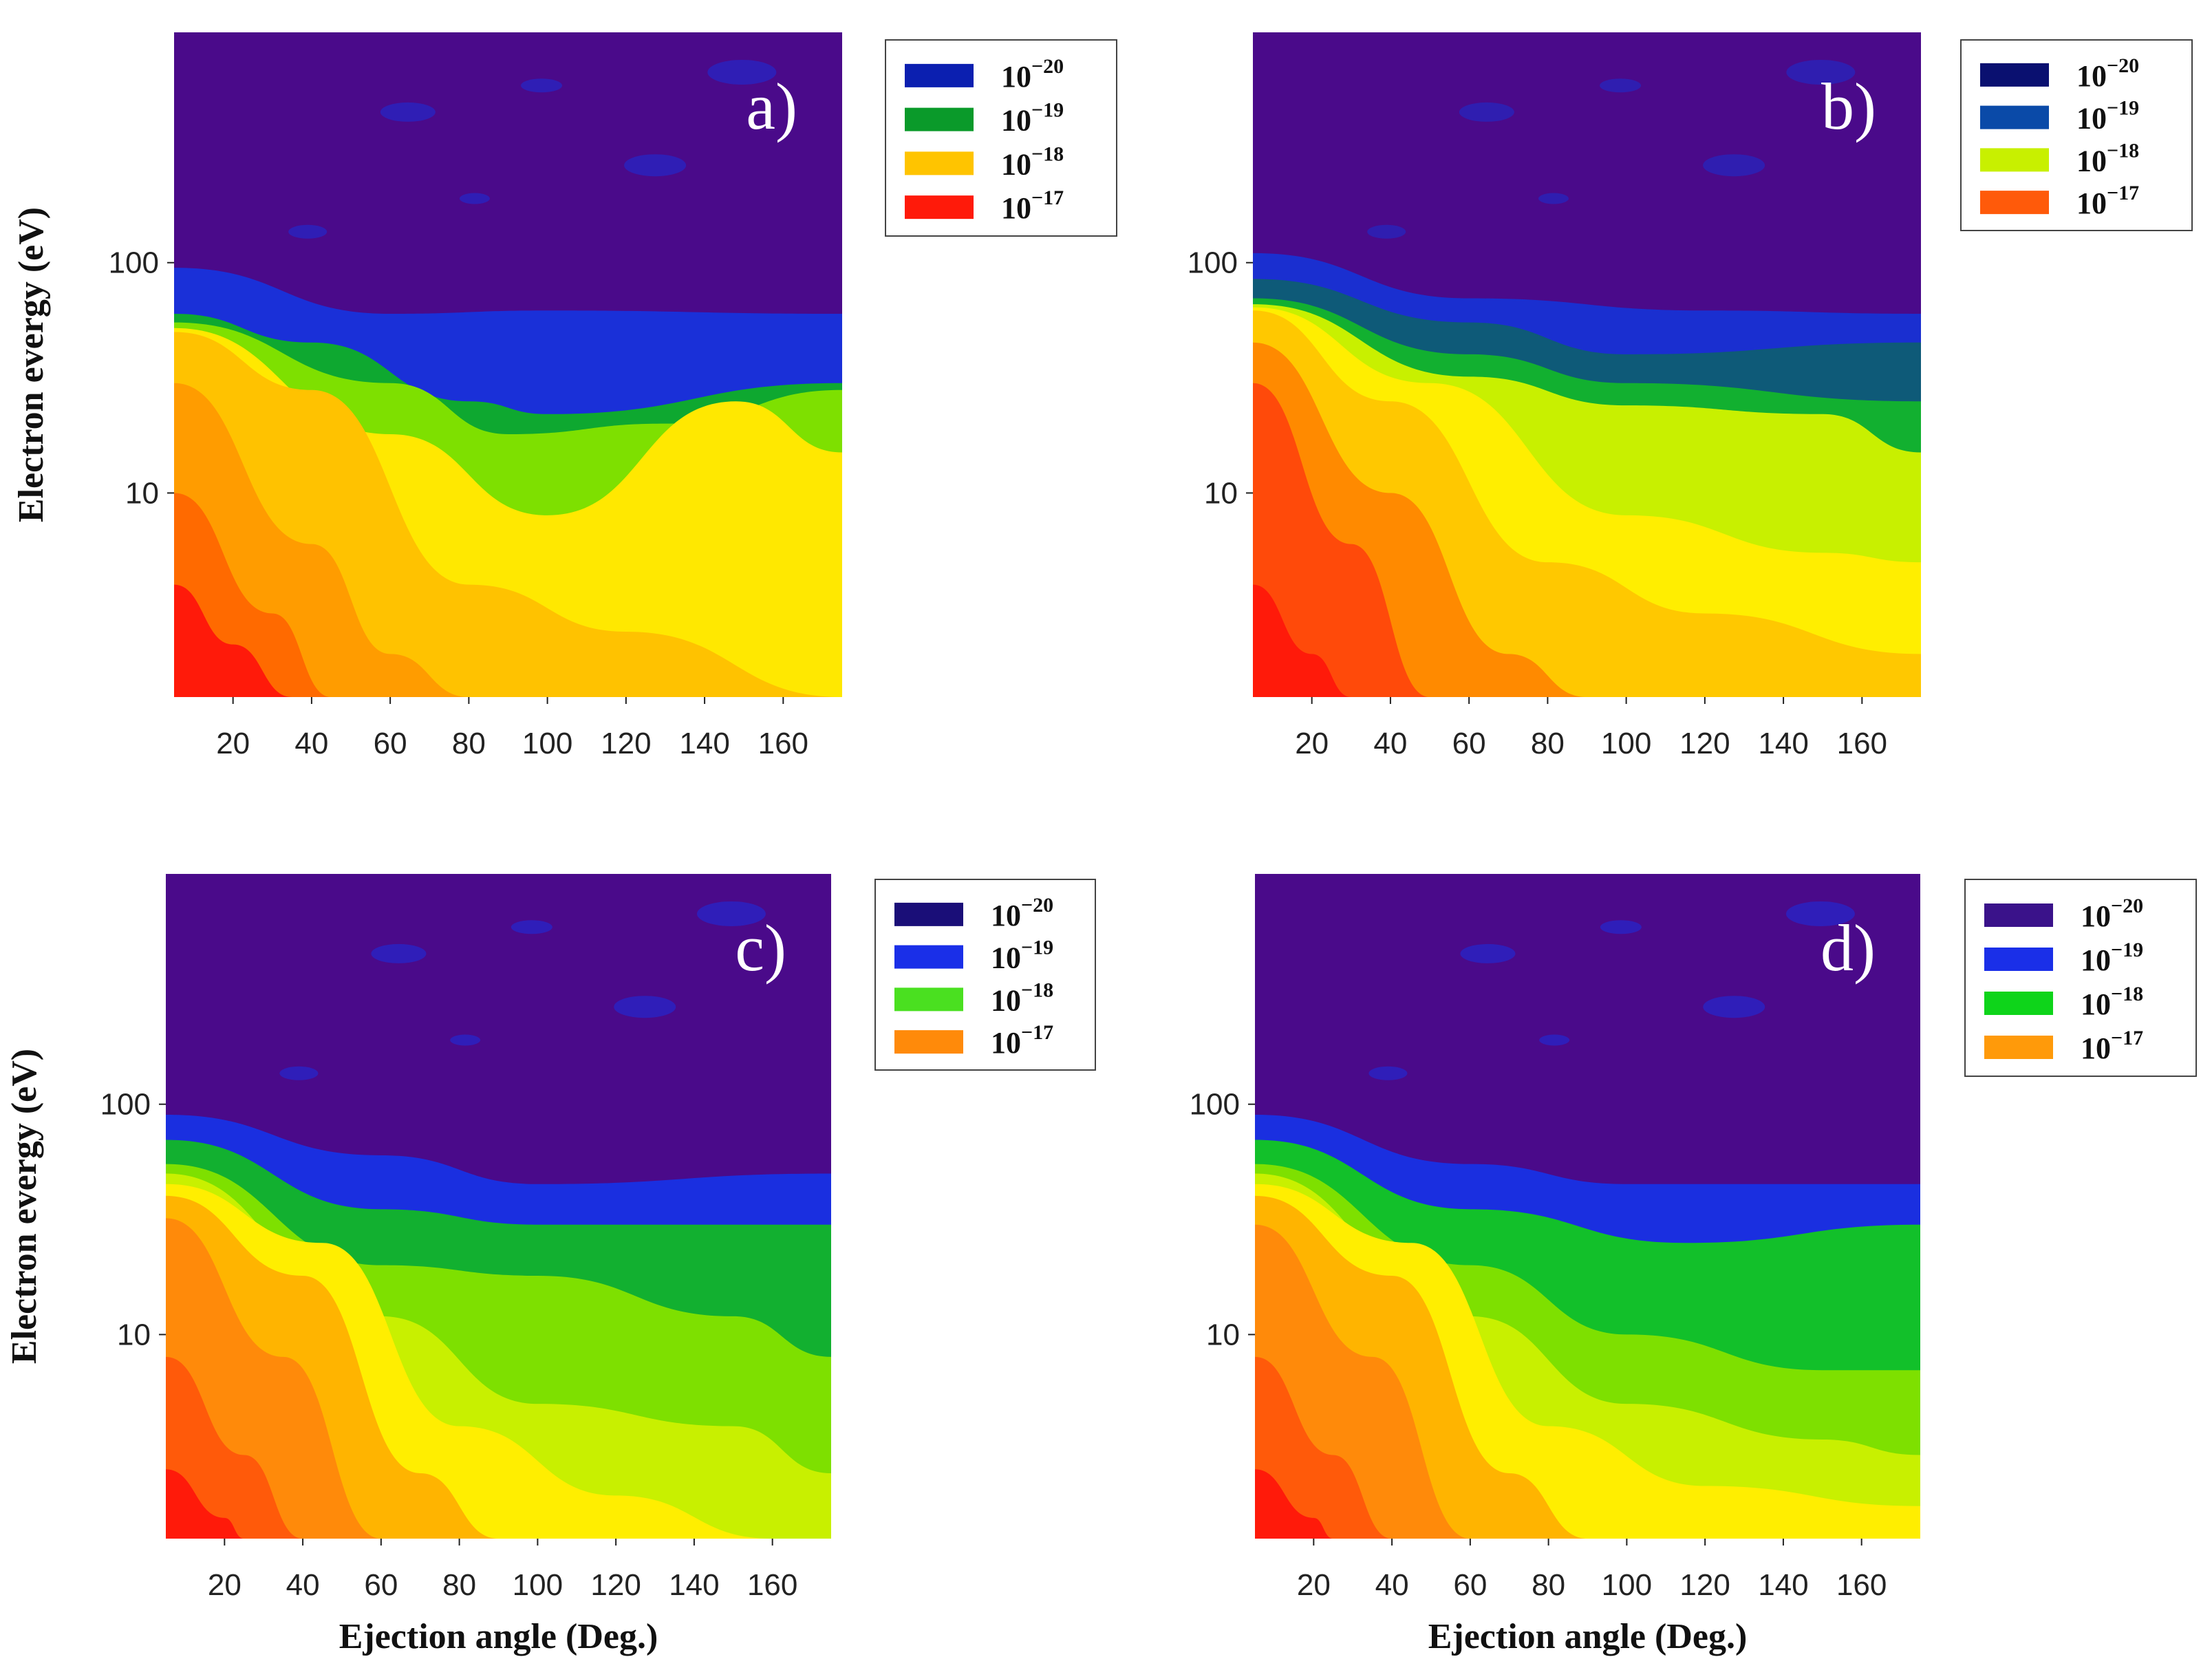 The width and height of the screenshot is (2212, 1679). What do you see at coordinates (1849, 106) in the screenshot?
I see `panel-label: b)` at bounding box center [1849, 106].